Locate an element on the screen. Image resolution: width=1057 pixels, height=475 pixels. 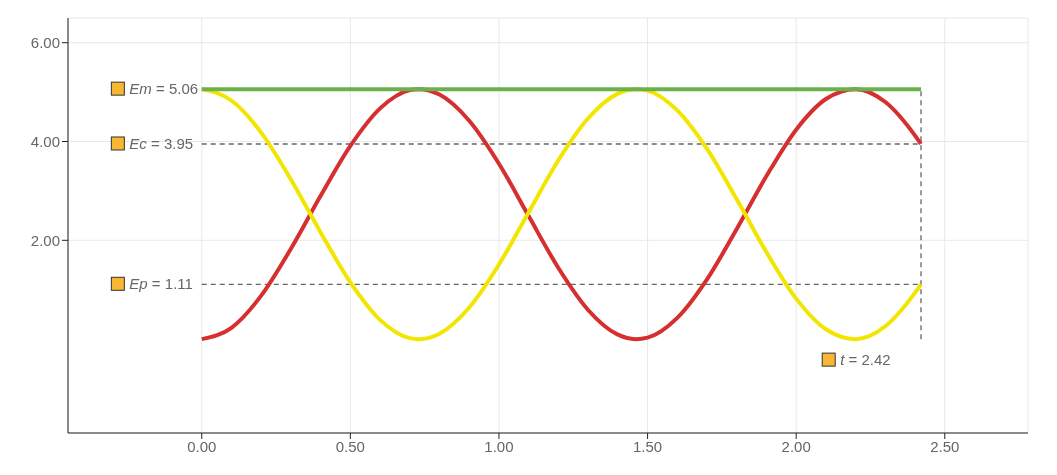
ref-line-label: Ec = 3.95 is located at coordinates (161, 143).